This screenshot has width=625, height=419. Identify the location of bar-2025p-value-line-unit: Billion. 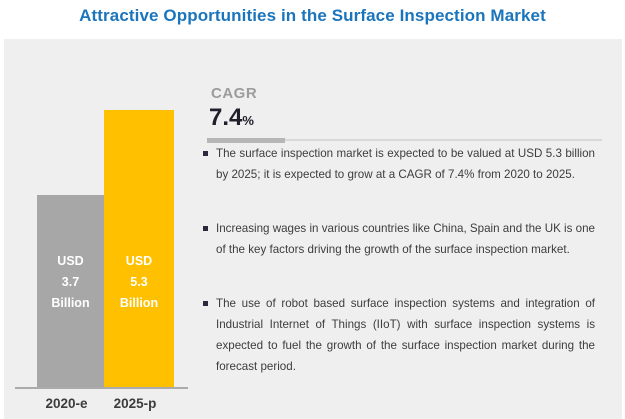
(139, 303).